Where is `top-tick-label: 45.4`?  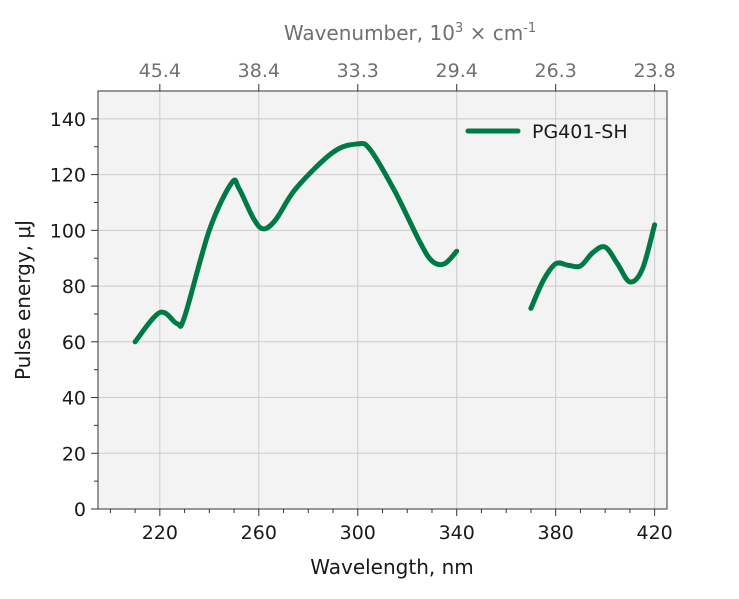 top-tick-label: 45.4 is located at coordinates (160, 71).